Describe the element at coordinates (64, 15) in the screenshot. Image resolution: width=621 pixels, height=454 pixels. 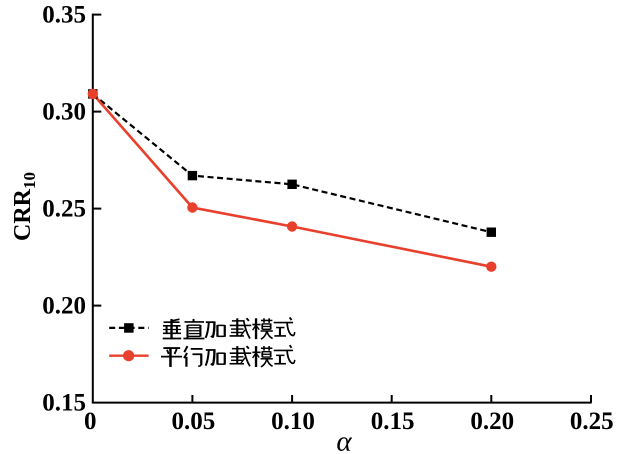
I see `svg-text: 0.35` at that location.